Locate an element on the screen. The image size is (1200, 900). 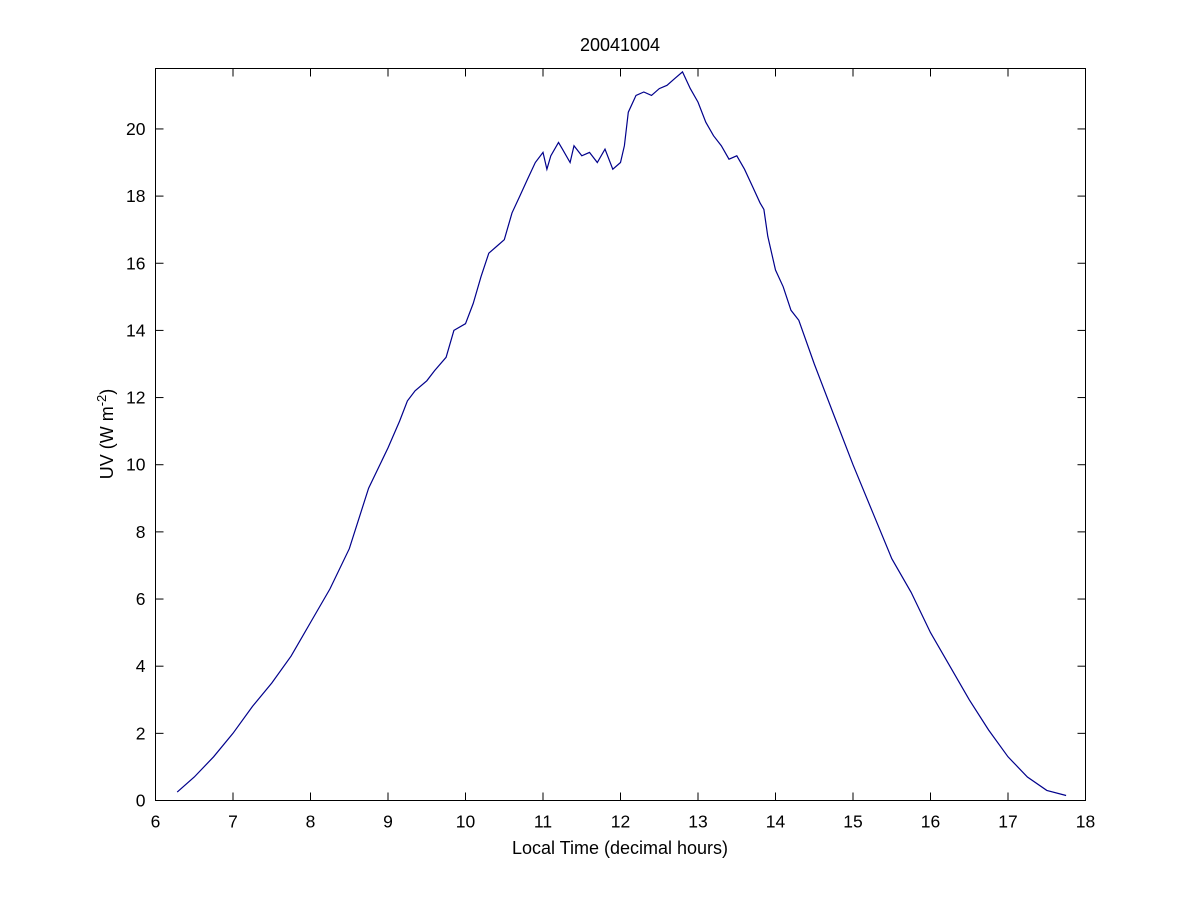
y-tick-label: 20 is located at coordinates (136, 129).